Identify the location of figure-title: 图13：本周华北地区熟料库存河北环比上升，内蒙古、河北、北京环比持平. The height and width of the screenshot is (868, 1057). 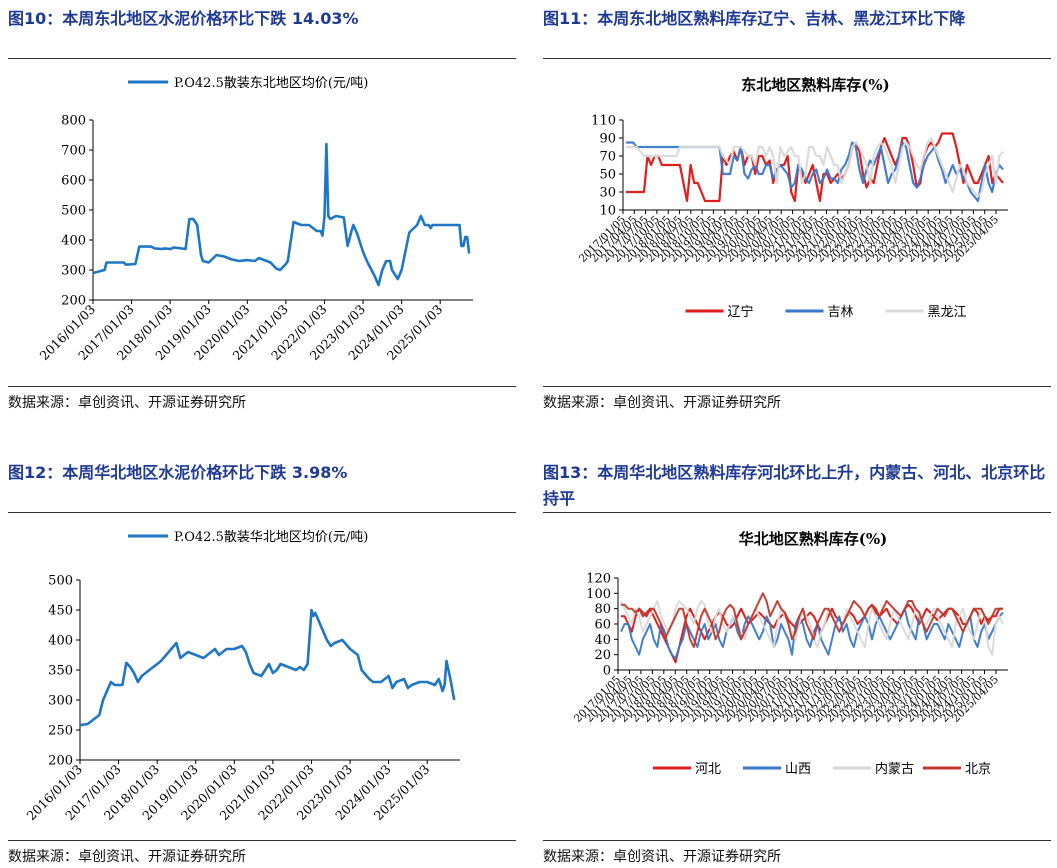
(797, 486).